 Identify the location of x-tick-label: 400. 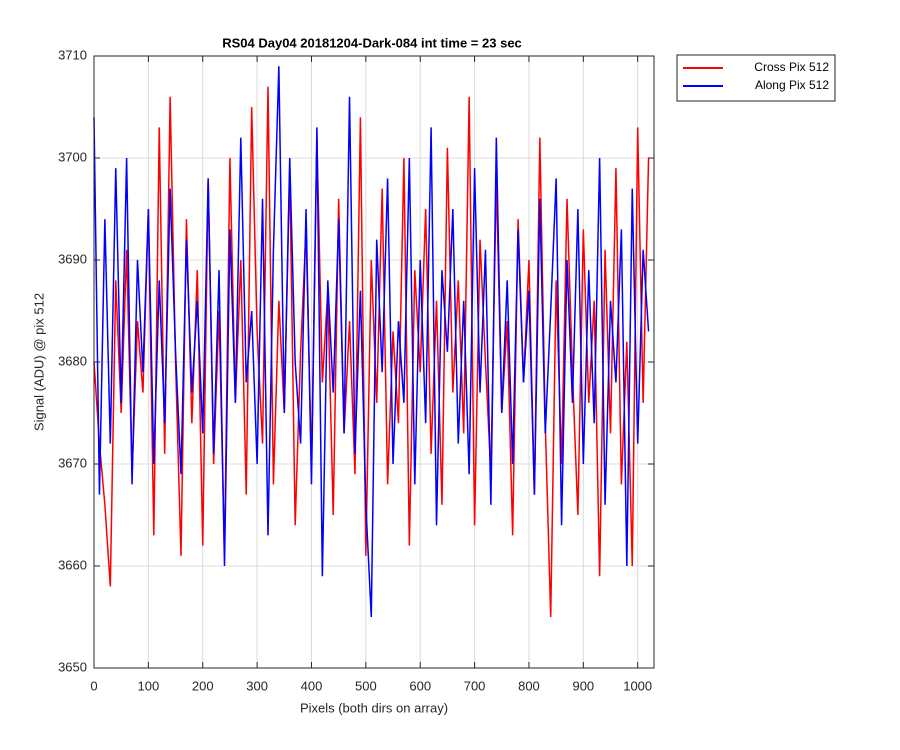
(312, 685).